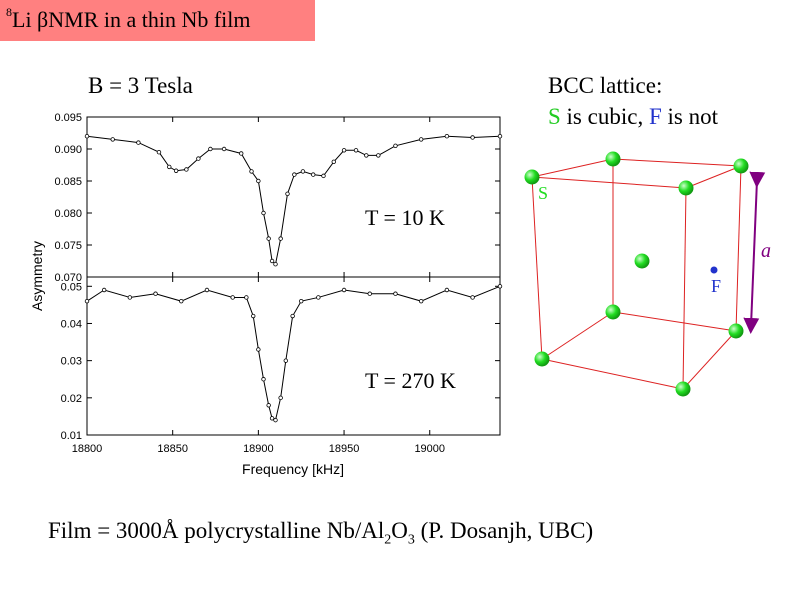 Image resolution: width=800 pixels, height=600 pixels. I want to click on title-main: Li βNMR in a thin Nb film, so click(131, 19).